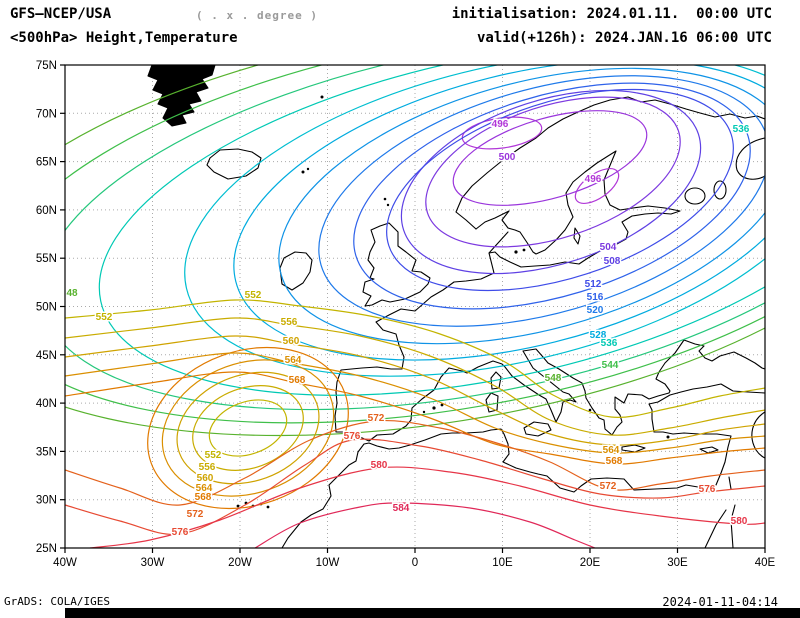 The image size is (800, 618). What do you see at coordinates (578, 209) in the screenshot?
I see `coast-baltic` at bounding box center [578, 209].